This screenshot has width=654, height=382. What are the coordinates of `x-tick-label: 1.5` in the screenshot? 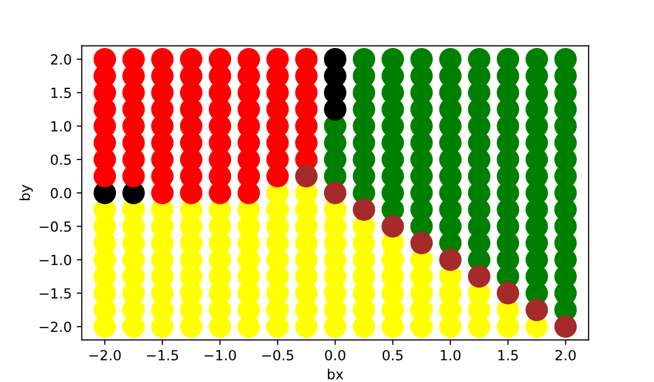 It's located at (508, 355).